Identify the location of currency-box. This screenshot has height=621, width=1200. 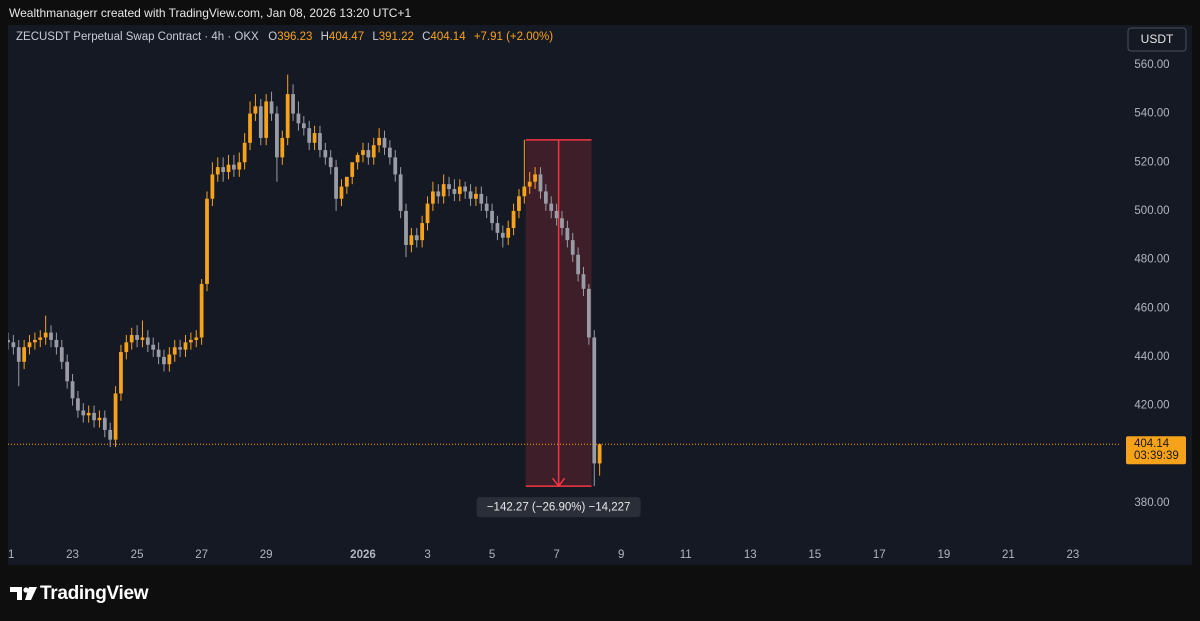
(1157, 39).